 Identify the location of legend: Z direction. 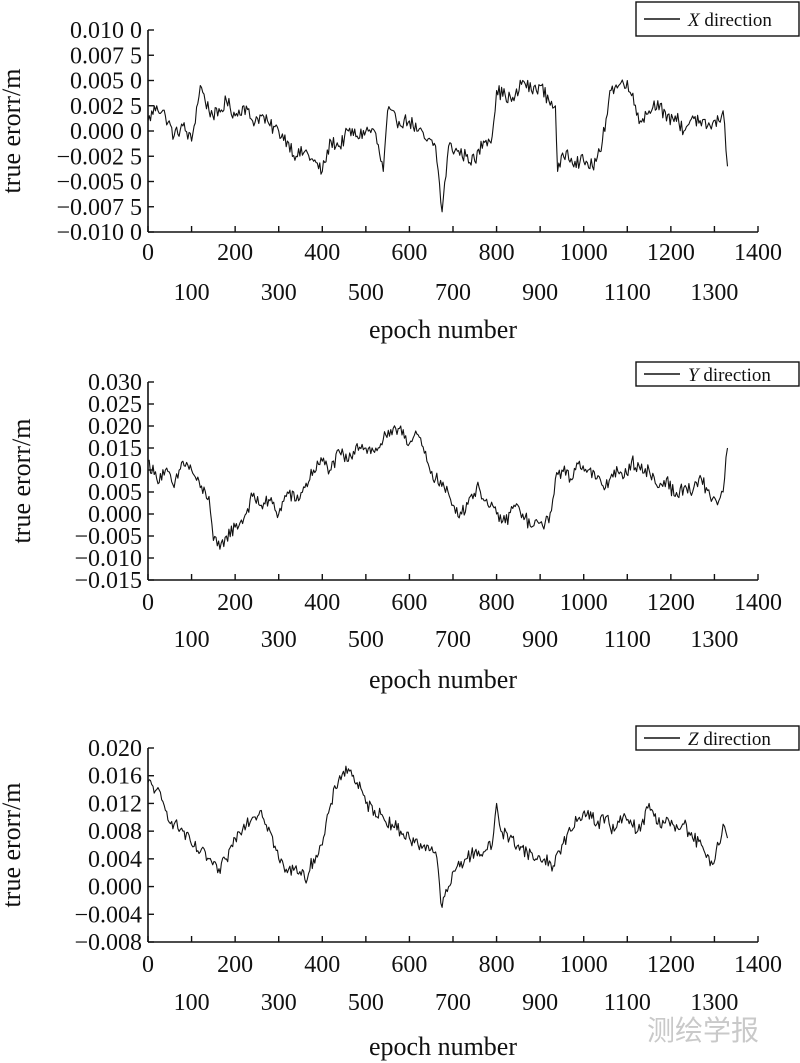
(717, 738).